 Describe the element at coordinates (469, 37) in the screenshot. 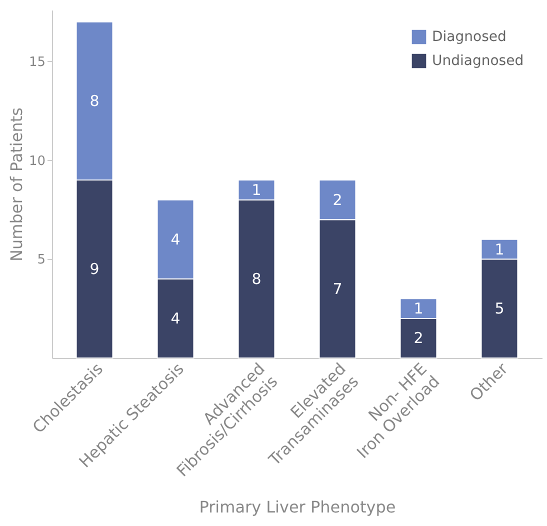

I see `legend-label: Diagnosed` at that location.